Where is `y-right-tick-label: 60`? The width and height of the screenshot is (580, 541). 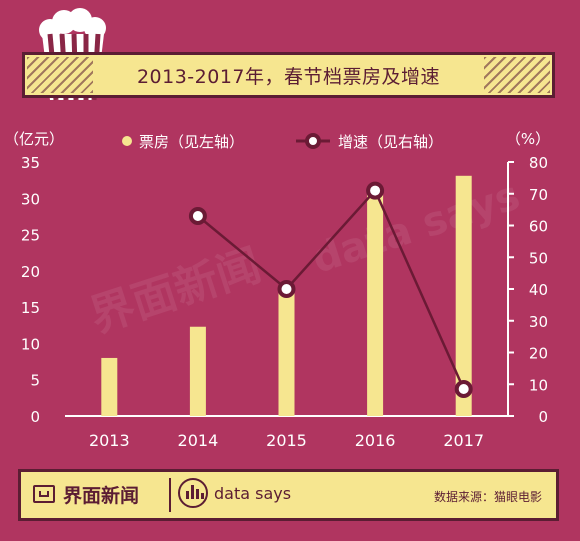
y-right-tick-label: 60 is located at coordinates (538, 227).